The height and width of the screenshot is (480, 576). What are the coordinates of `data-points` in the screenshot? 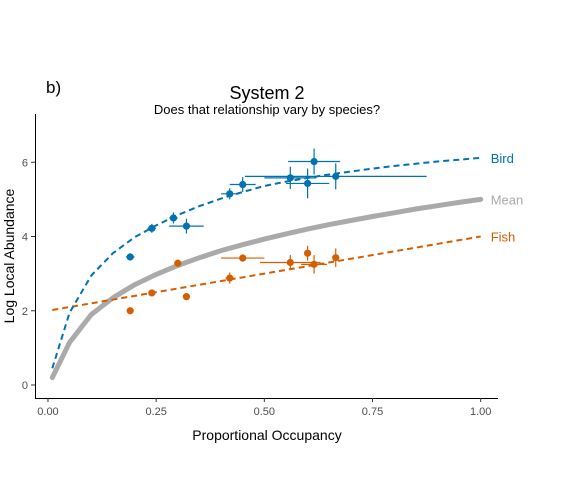 It's located at (233, 236).